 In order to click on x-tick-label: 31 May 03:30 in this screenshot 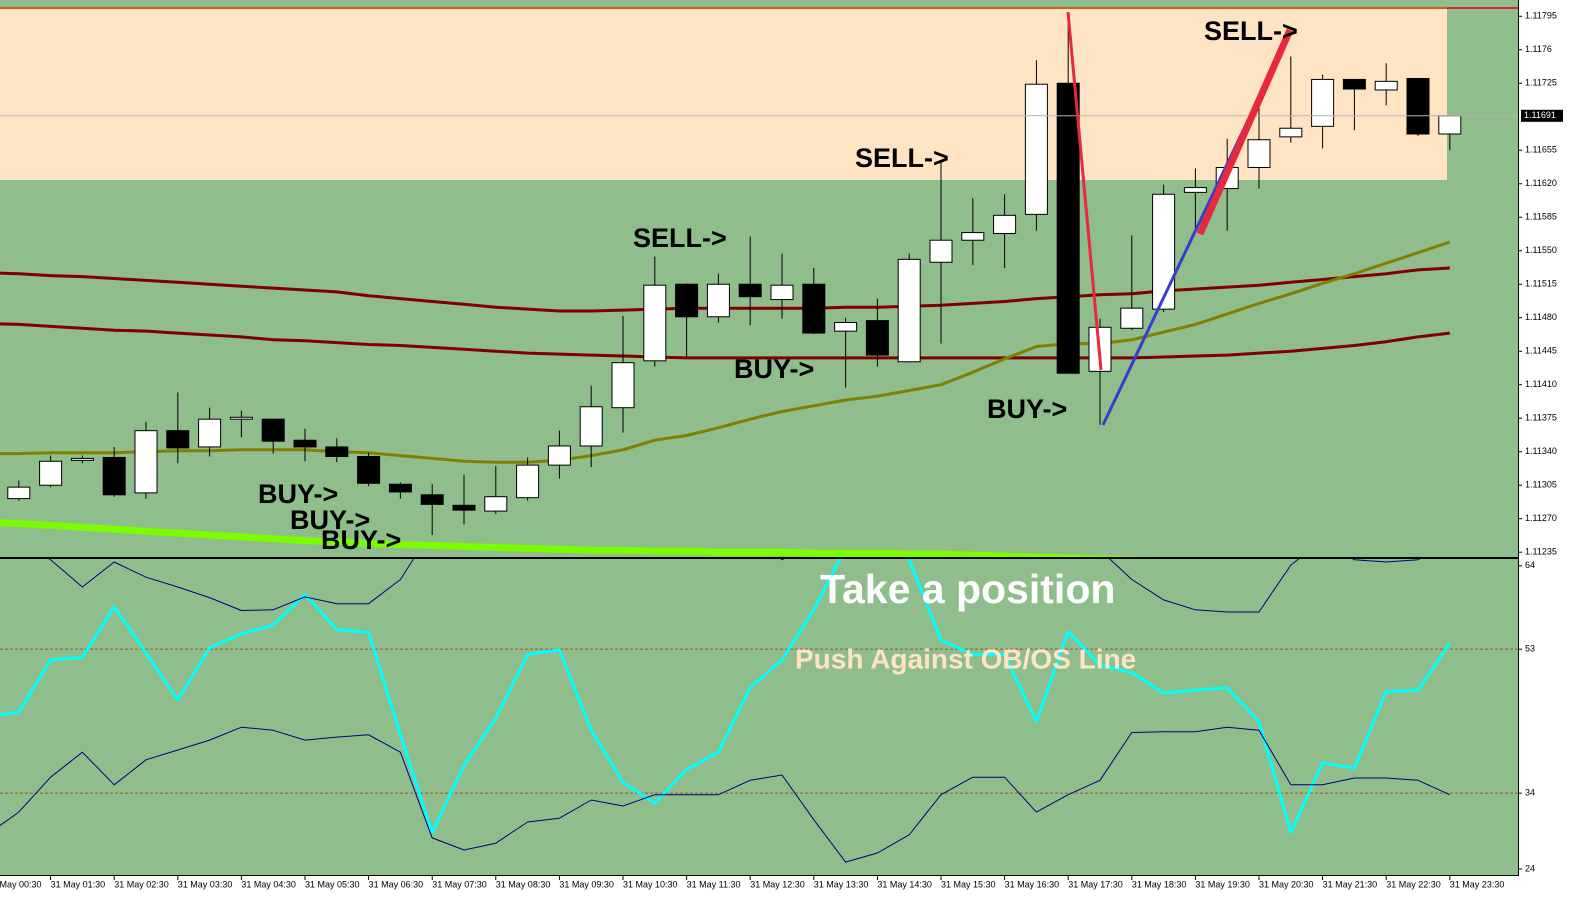, I will do `click(205, 884)`.